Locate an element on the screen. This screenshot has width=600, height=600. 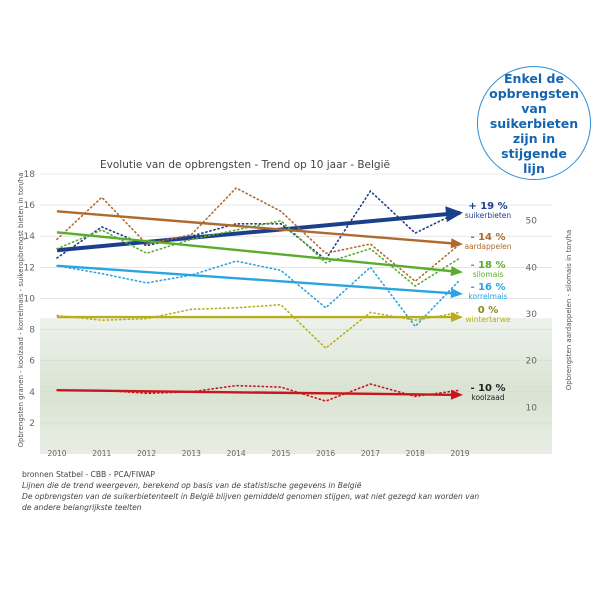
y-tick-label-right: 50 is located at coordinates (532, 222).